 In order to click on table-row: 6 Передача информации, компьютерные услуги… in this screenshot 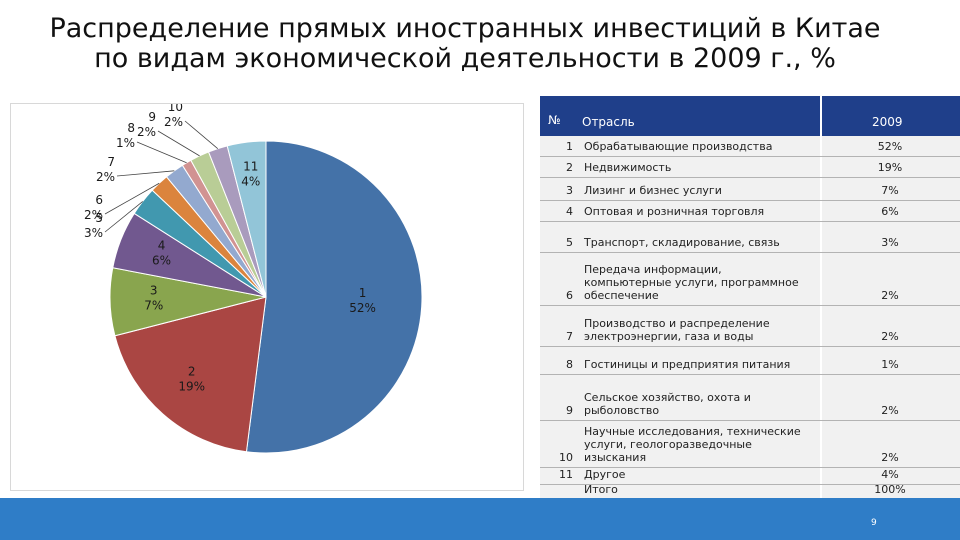, I will do `click(750, 279)`.